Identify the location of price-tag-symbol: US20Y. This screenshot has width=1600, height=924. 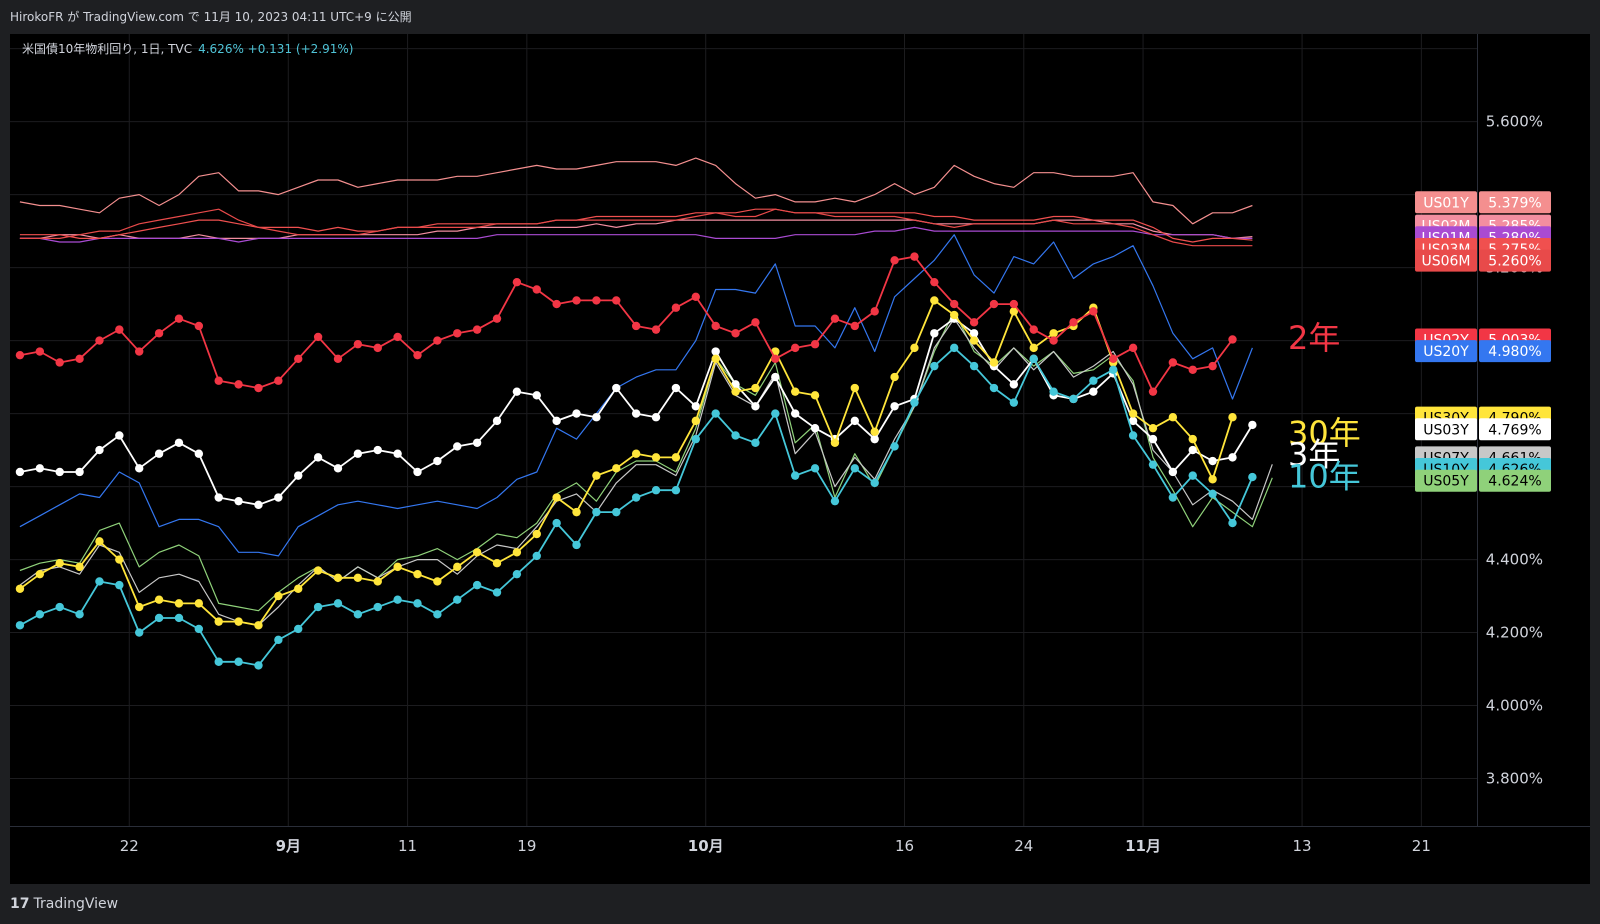
(1446, 352).